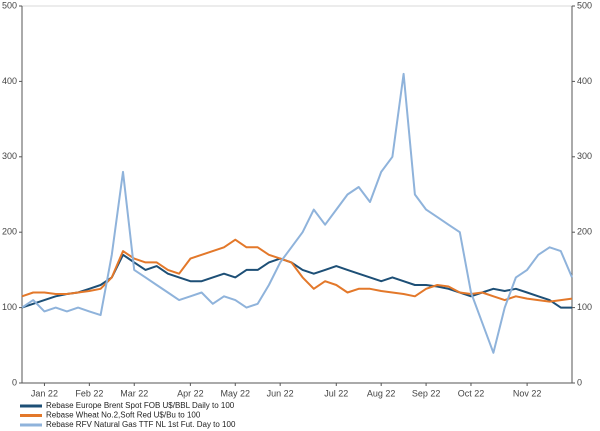  What do you see at coordinates (579, 382) in the screenshot?
I see `y2-tick-label: 0` at bounding box center [579, 382].